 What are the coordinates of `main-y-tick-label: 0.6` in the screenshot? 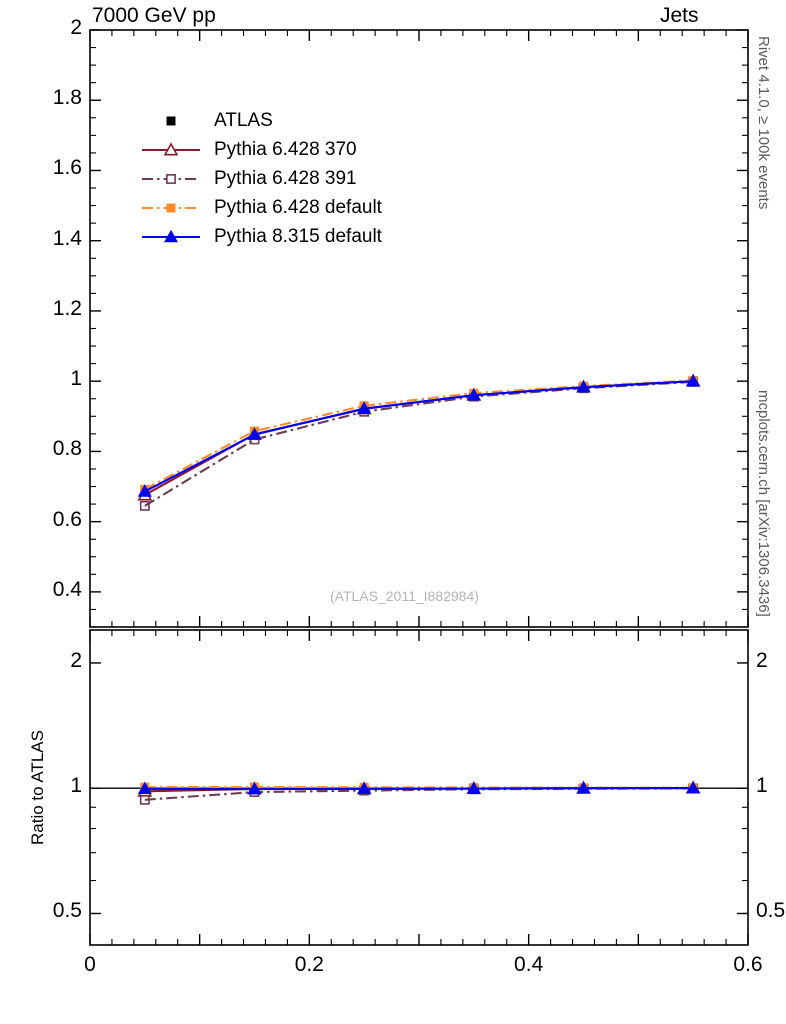 It's located at (67, 519).